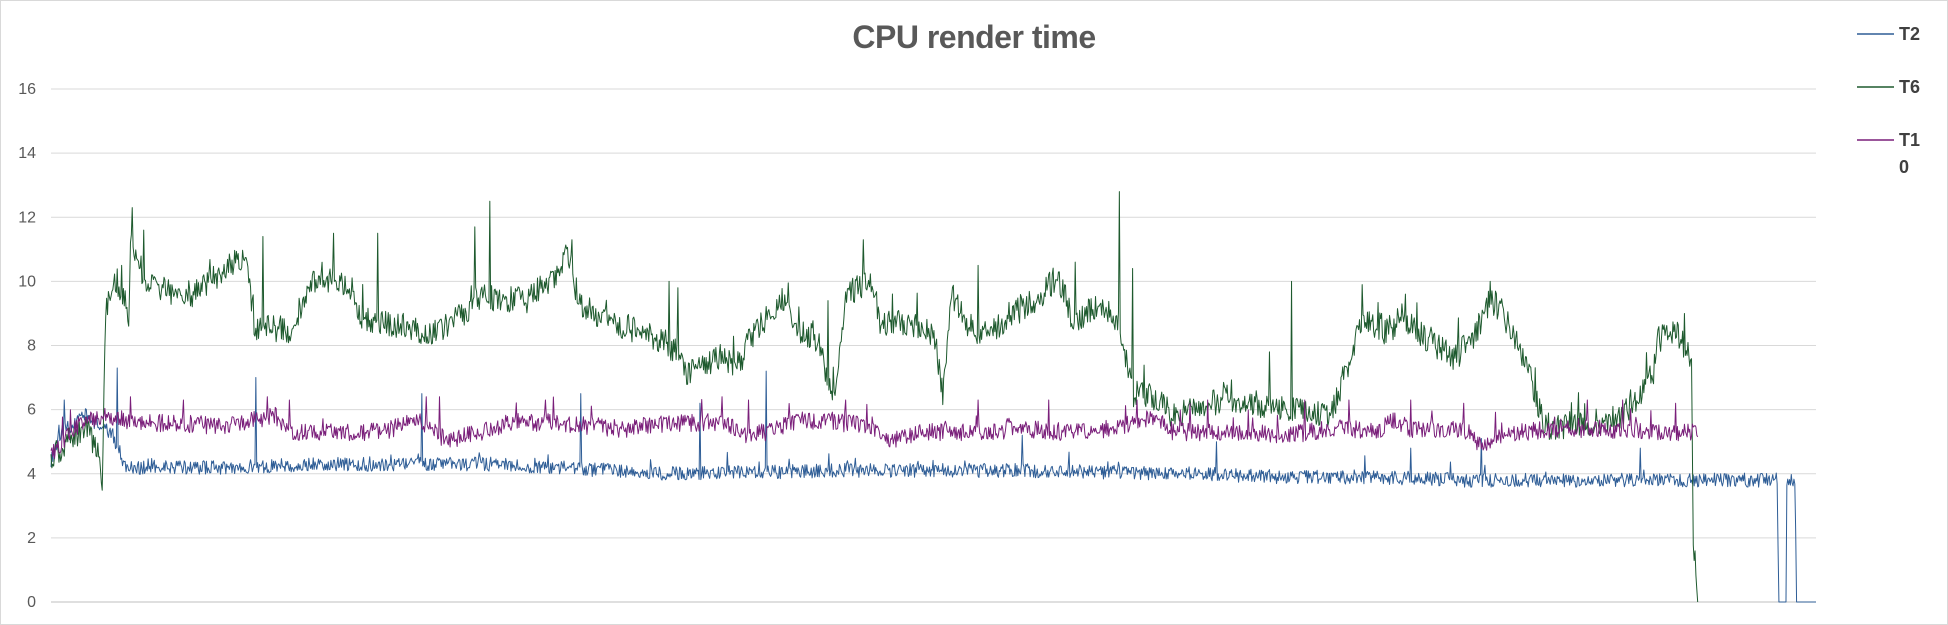 The image size is (1948, 625). I want to click on y-tick-label: 8, so click(31, 346).